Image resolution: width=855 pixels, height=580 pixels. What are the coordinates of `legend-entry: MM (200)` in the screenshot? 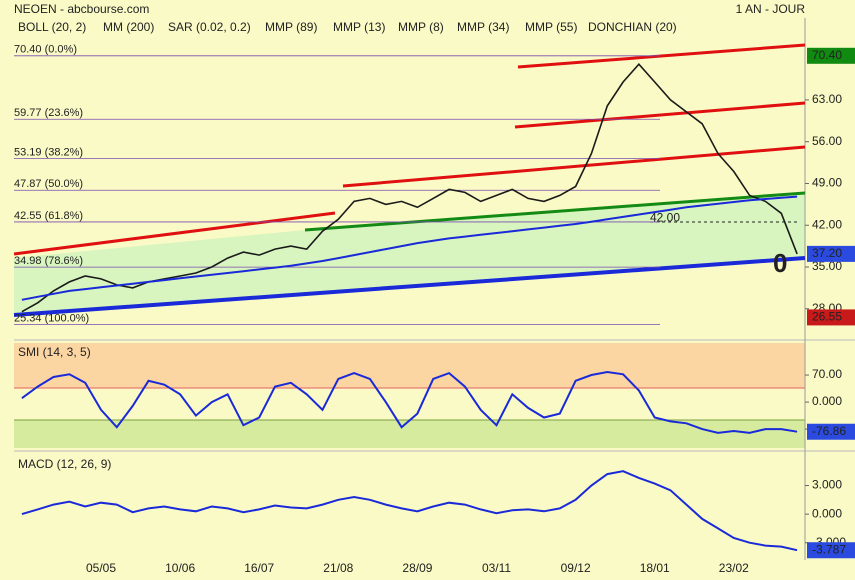 It's located at (128, 27).